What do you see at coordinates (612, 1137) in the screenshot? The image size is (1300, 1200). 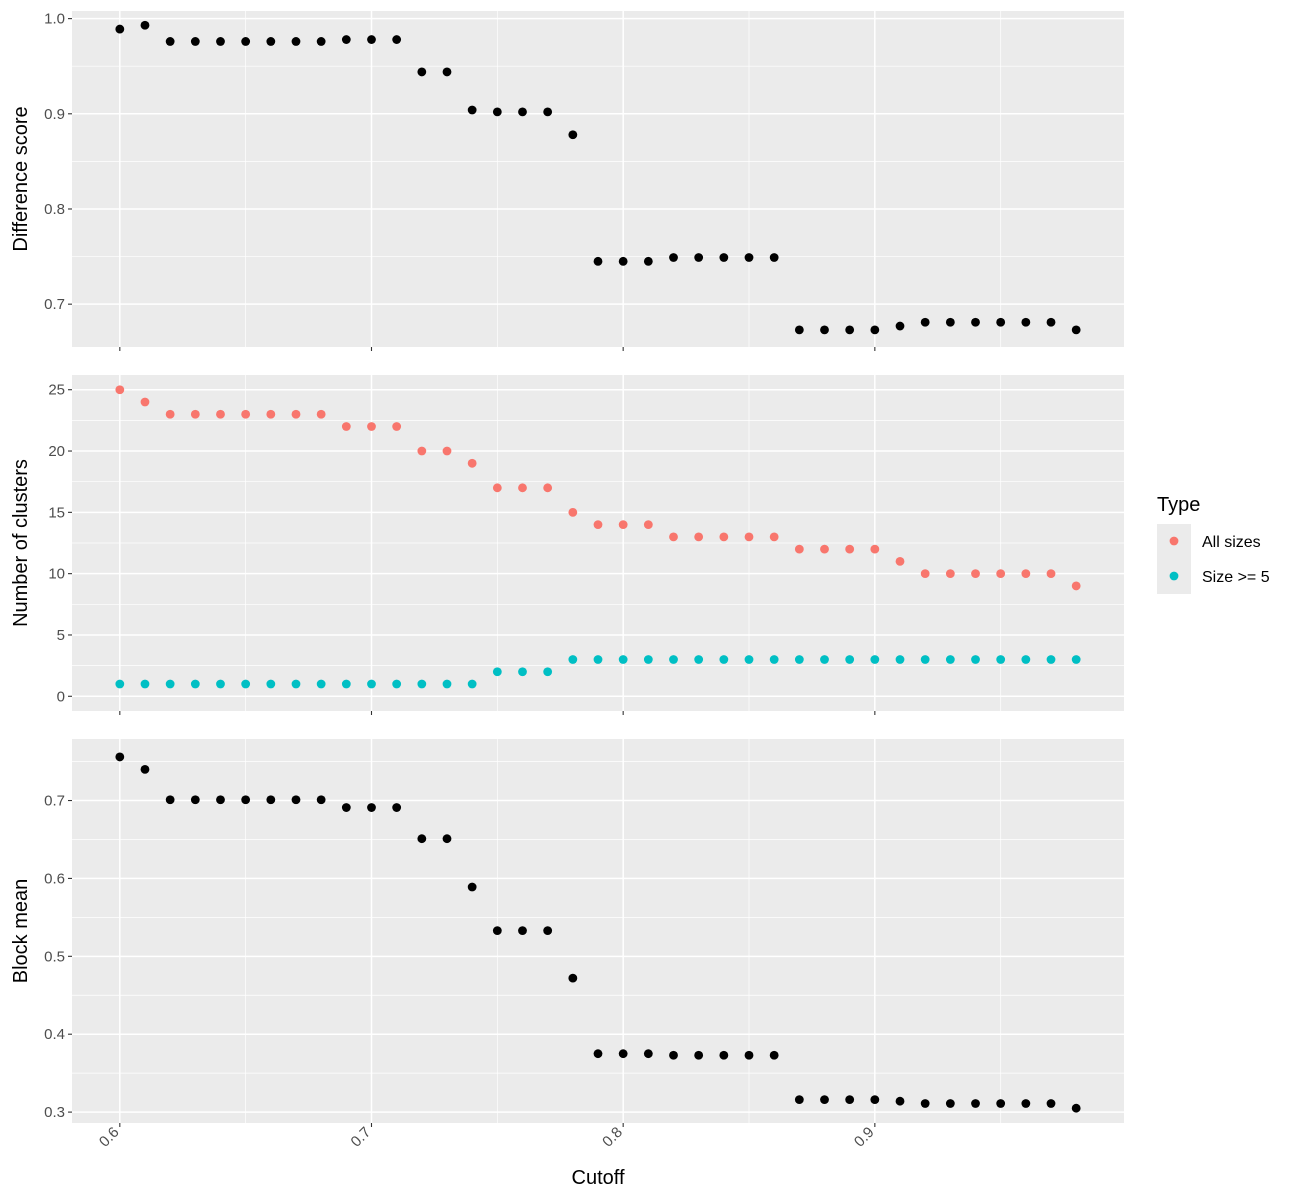 I see `x-tick-label: 0.8` at bounding box center [612, 1137].